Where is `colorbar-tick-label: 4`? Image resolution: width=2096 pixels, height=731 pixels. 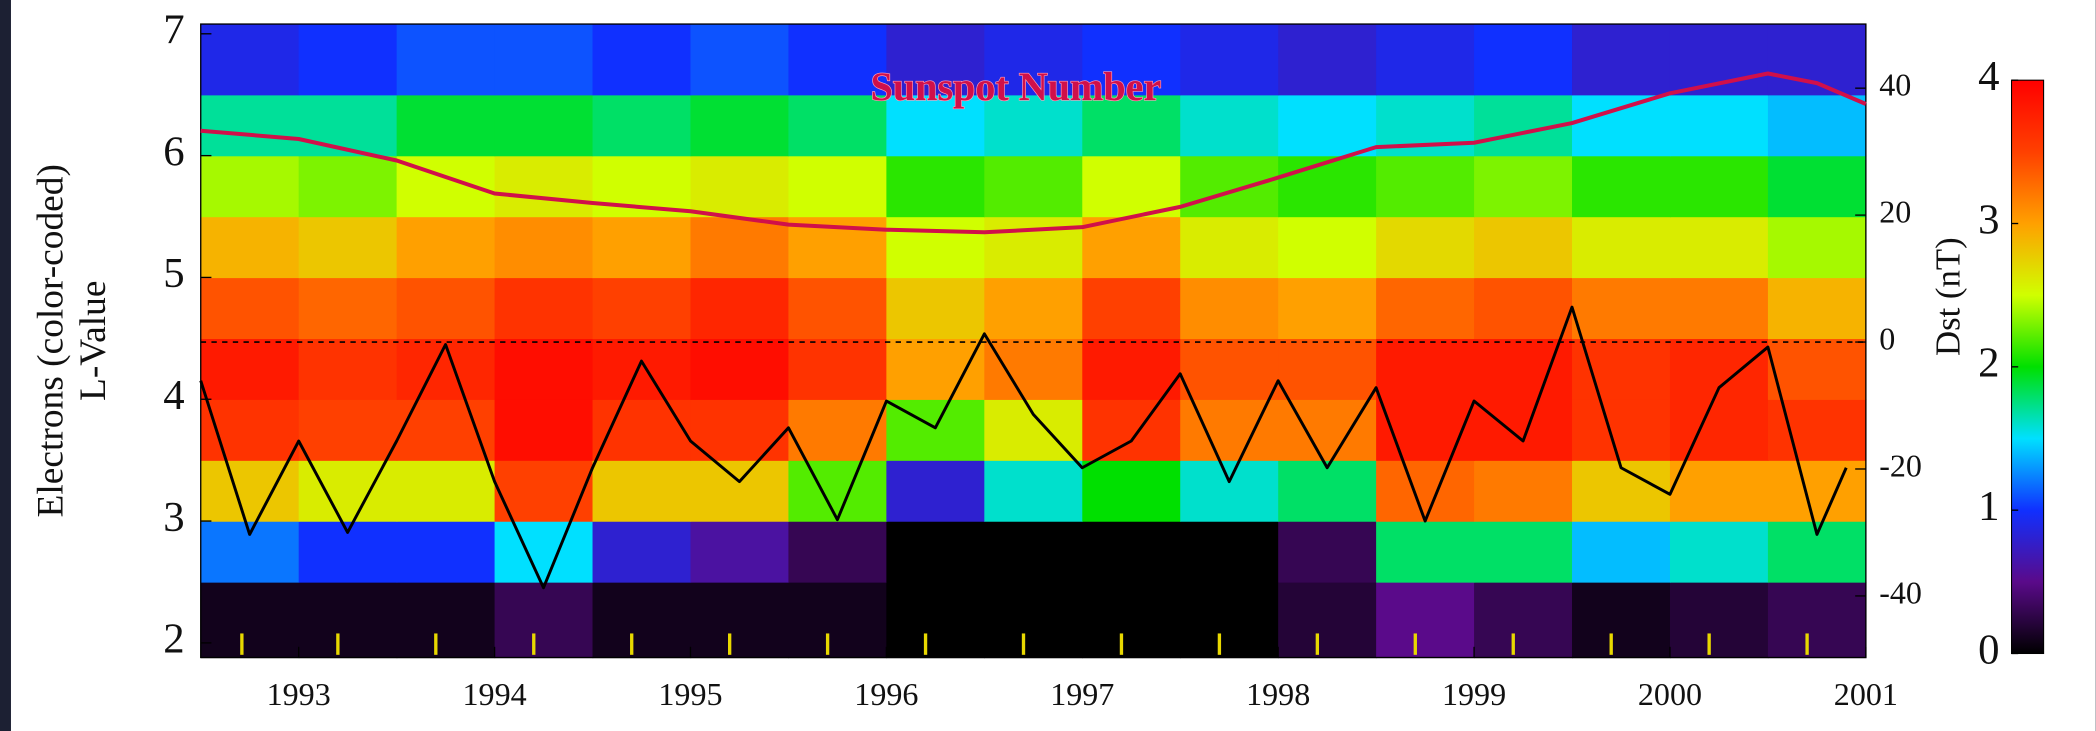
colorbar-tick-label: 4 is located at coordinates (1988, 76).